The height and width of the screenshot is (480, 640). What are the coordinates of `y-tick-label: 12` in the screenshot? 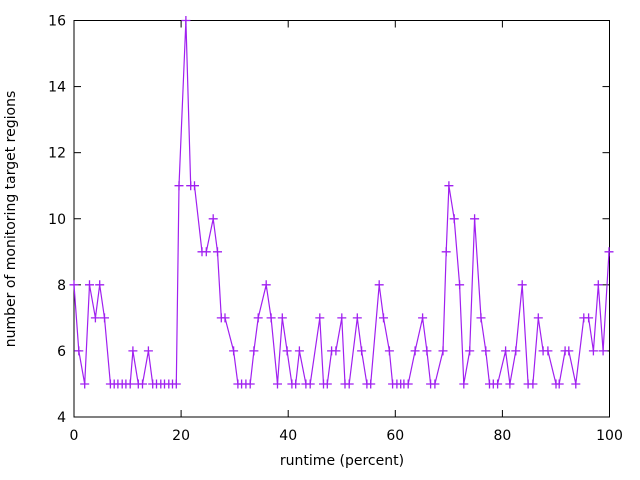 It's located at (57, 154).